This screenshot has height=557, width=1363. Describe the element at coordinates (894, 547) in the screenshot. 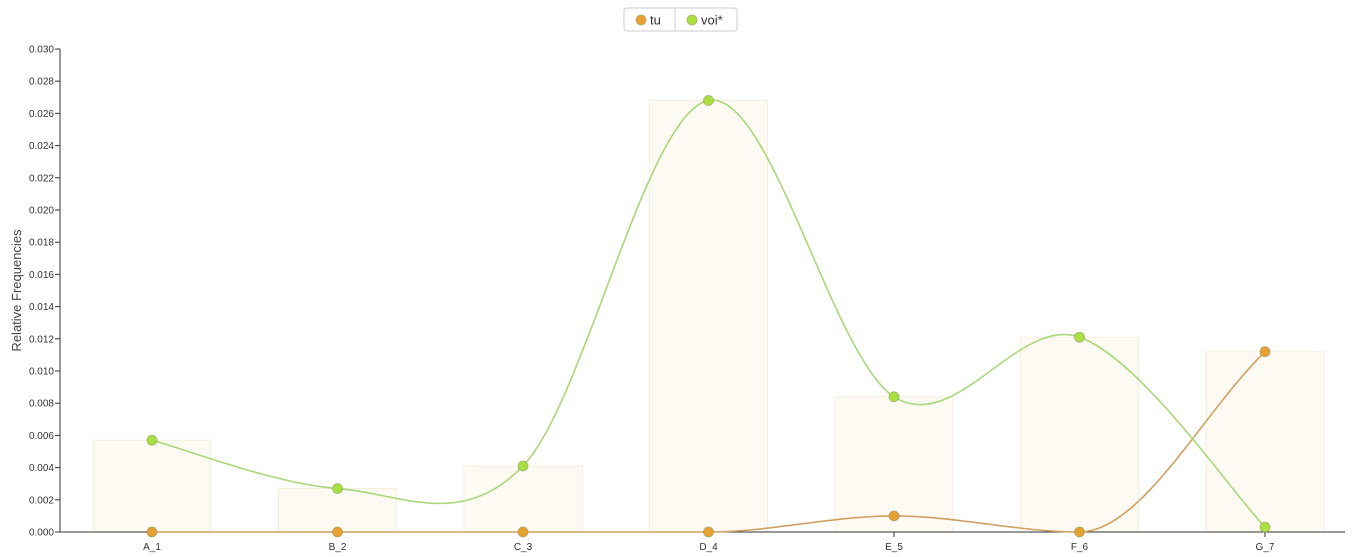

I see `x-tick-label-E_5: E_5` at that location.